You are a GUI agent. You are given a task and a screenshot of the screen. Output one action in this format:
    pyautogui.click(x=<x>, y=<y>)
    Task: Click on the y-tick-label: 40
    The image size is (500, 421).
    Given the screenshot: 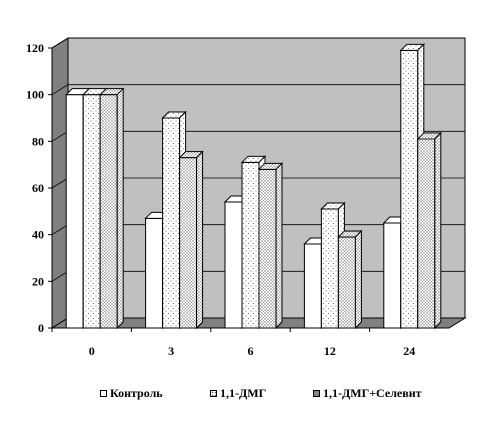 What is the action you would take?
    pyautogui.click(x=38, y=235)
    